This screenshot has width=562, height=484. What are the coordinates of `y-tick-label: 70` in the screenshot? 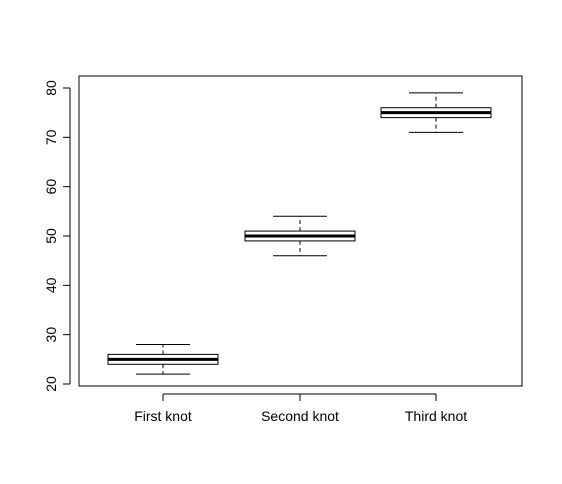 It's located at (51, 137).